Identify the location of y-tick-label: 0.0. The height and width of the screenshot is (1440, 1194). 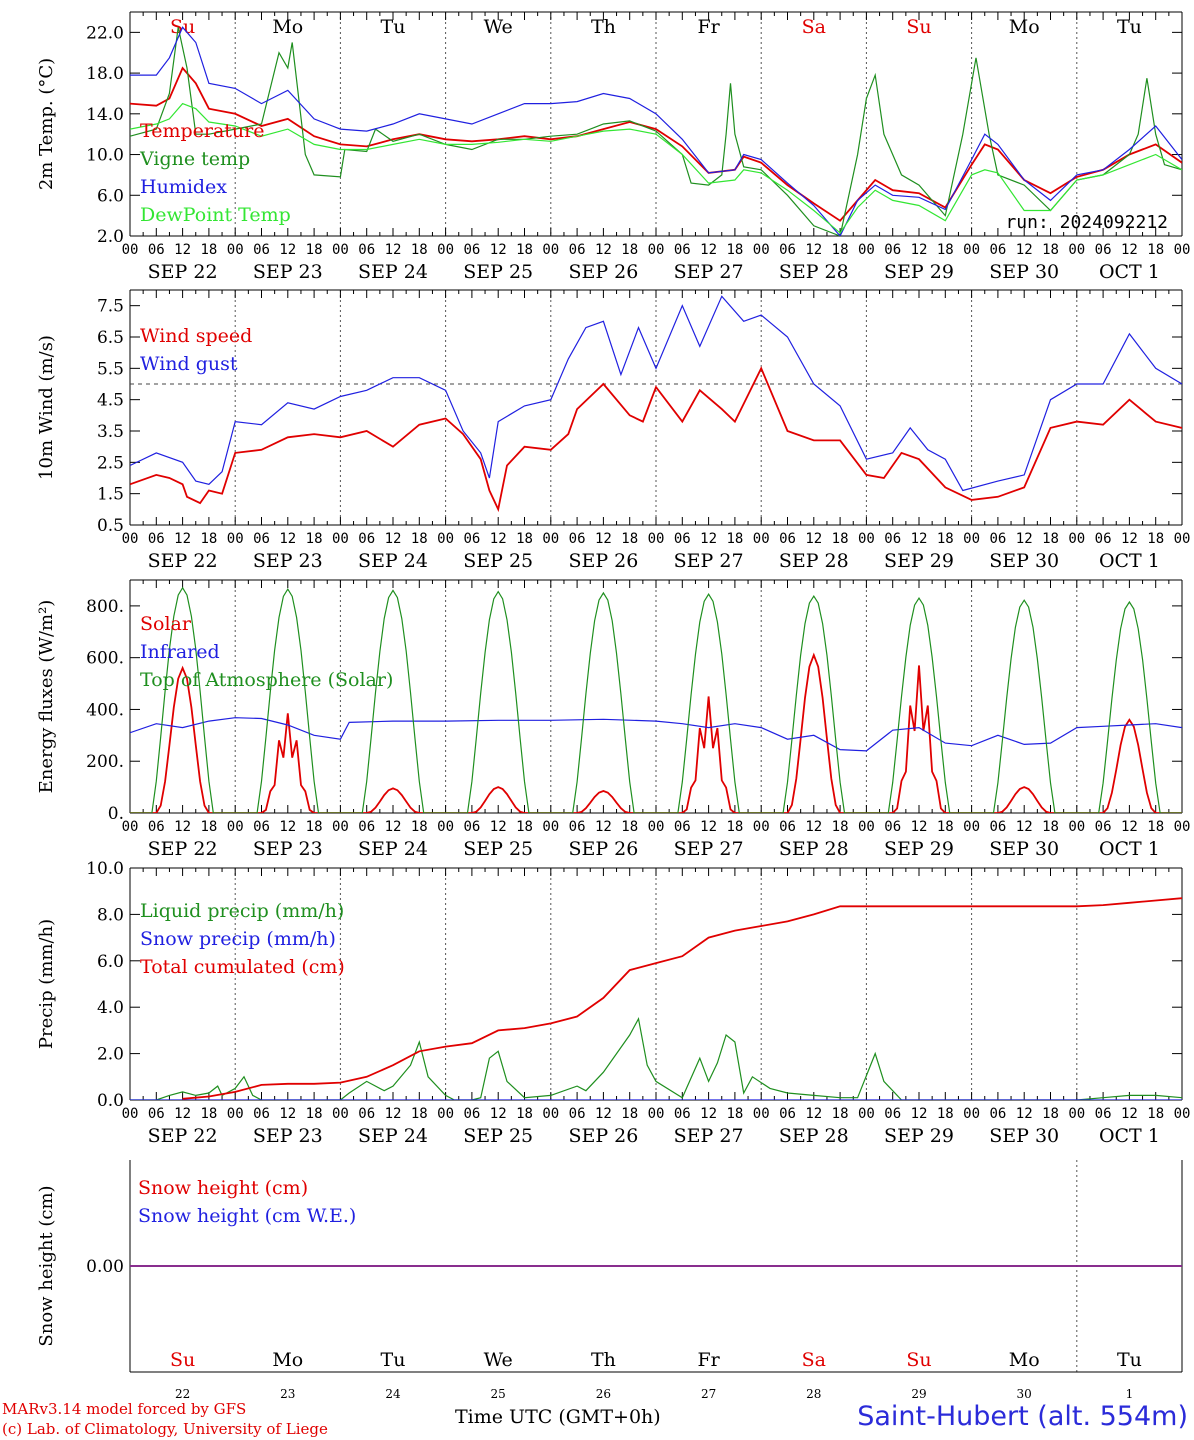
(110, 1101).